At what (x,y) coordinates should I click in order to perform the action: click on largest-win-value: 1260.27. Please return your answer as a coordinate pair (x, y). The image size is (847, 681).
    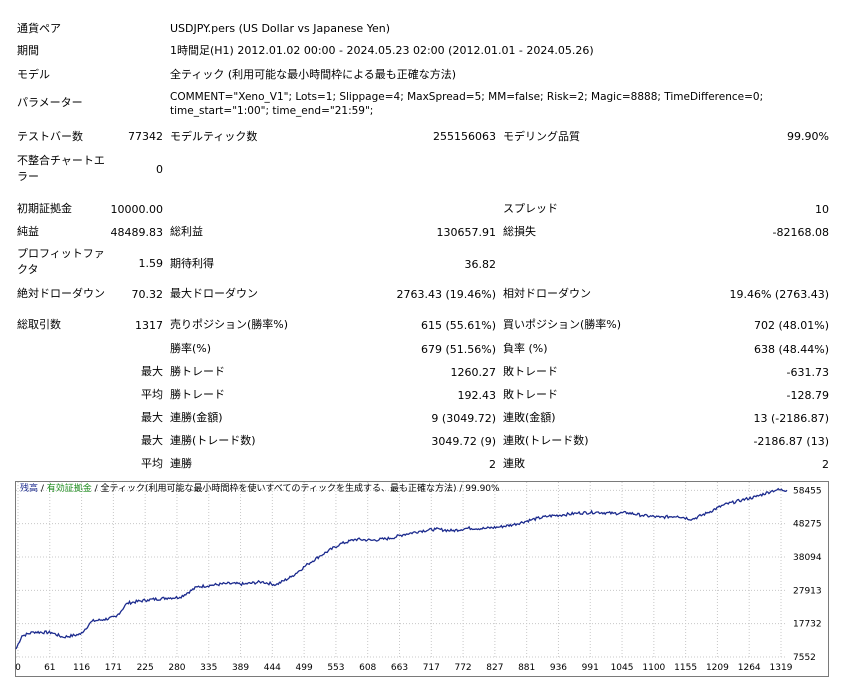
    Looking at the image, I should click on (473, 372).